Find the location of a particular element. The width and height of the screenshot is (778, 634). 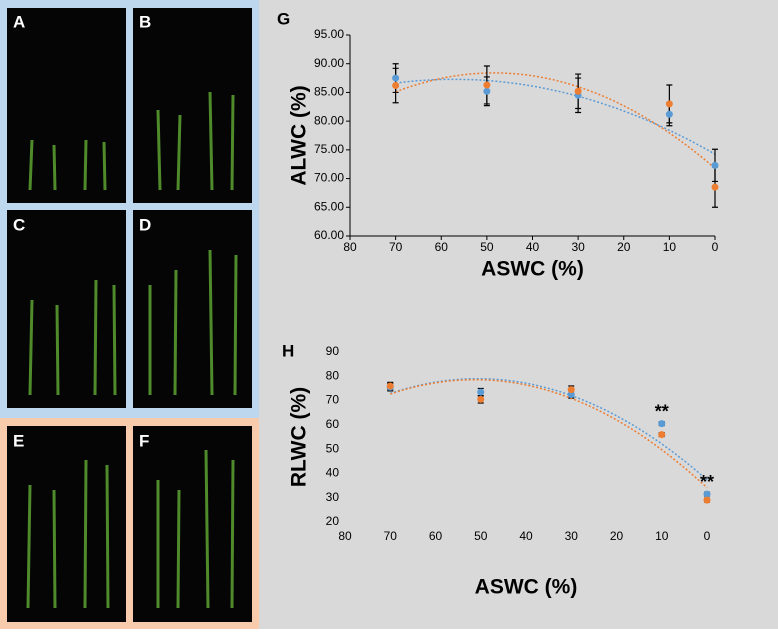

y-tick-label: 75.00 is located at coordinates (329, 149).